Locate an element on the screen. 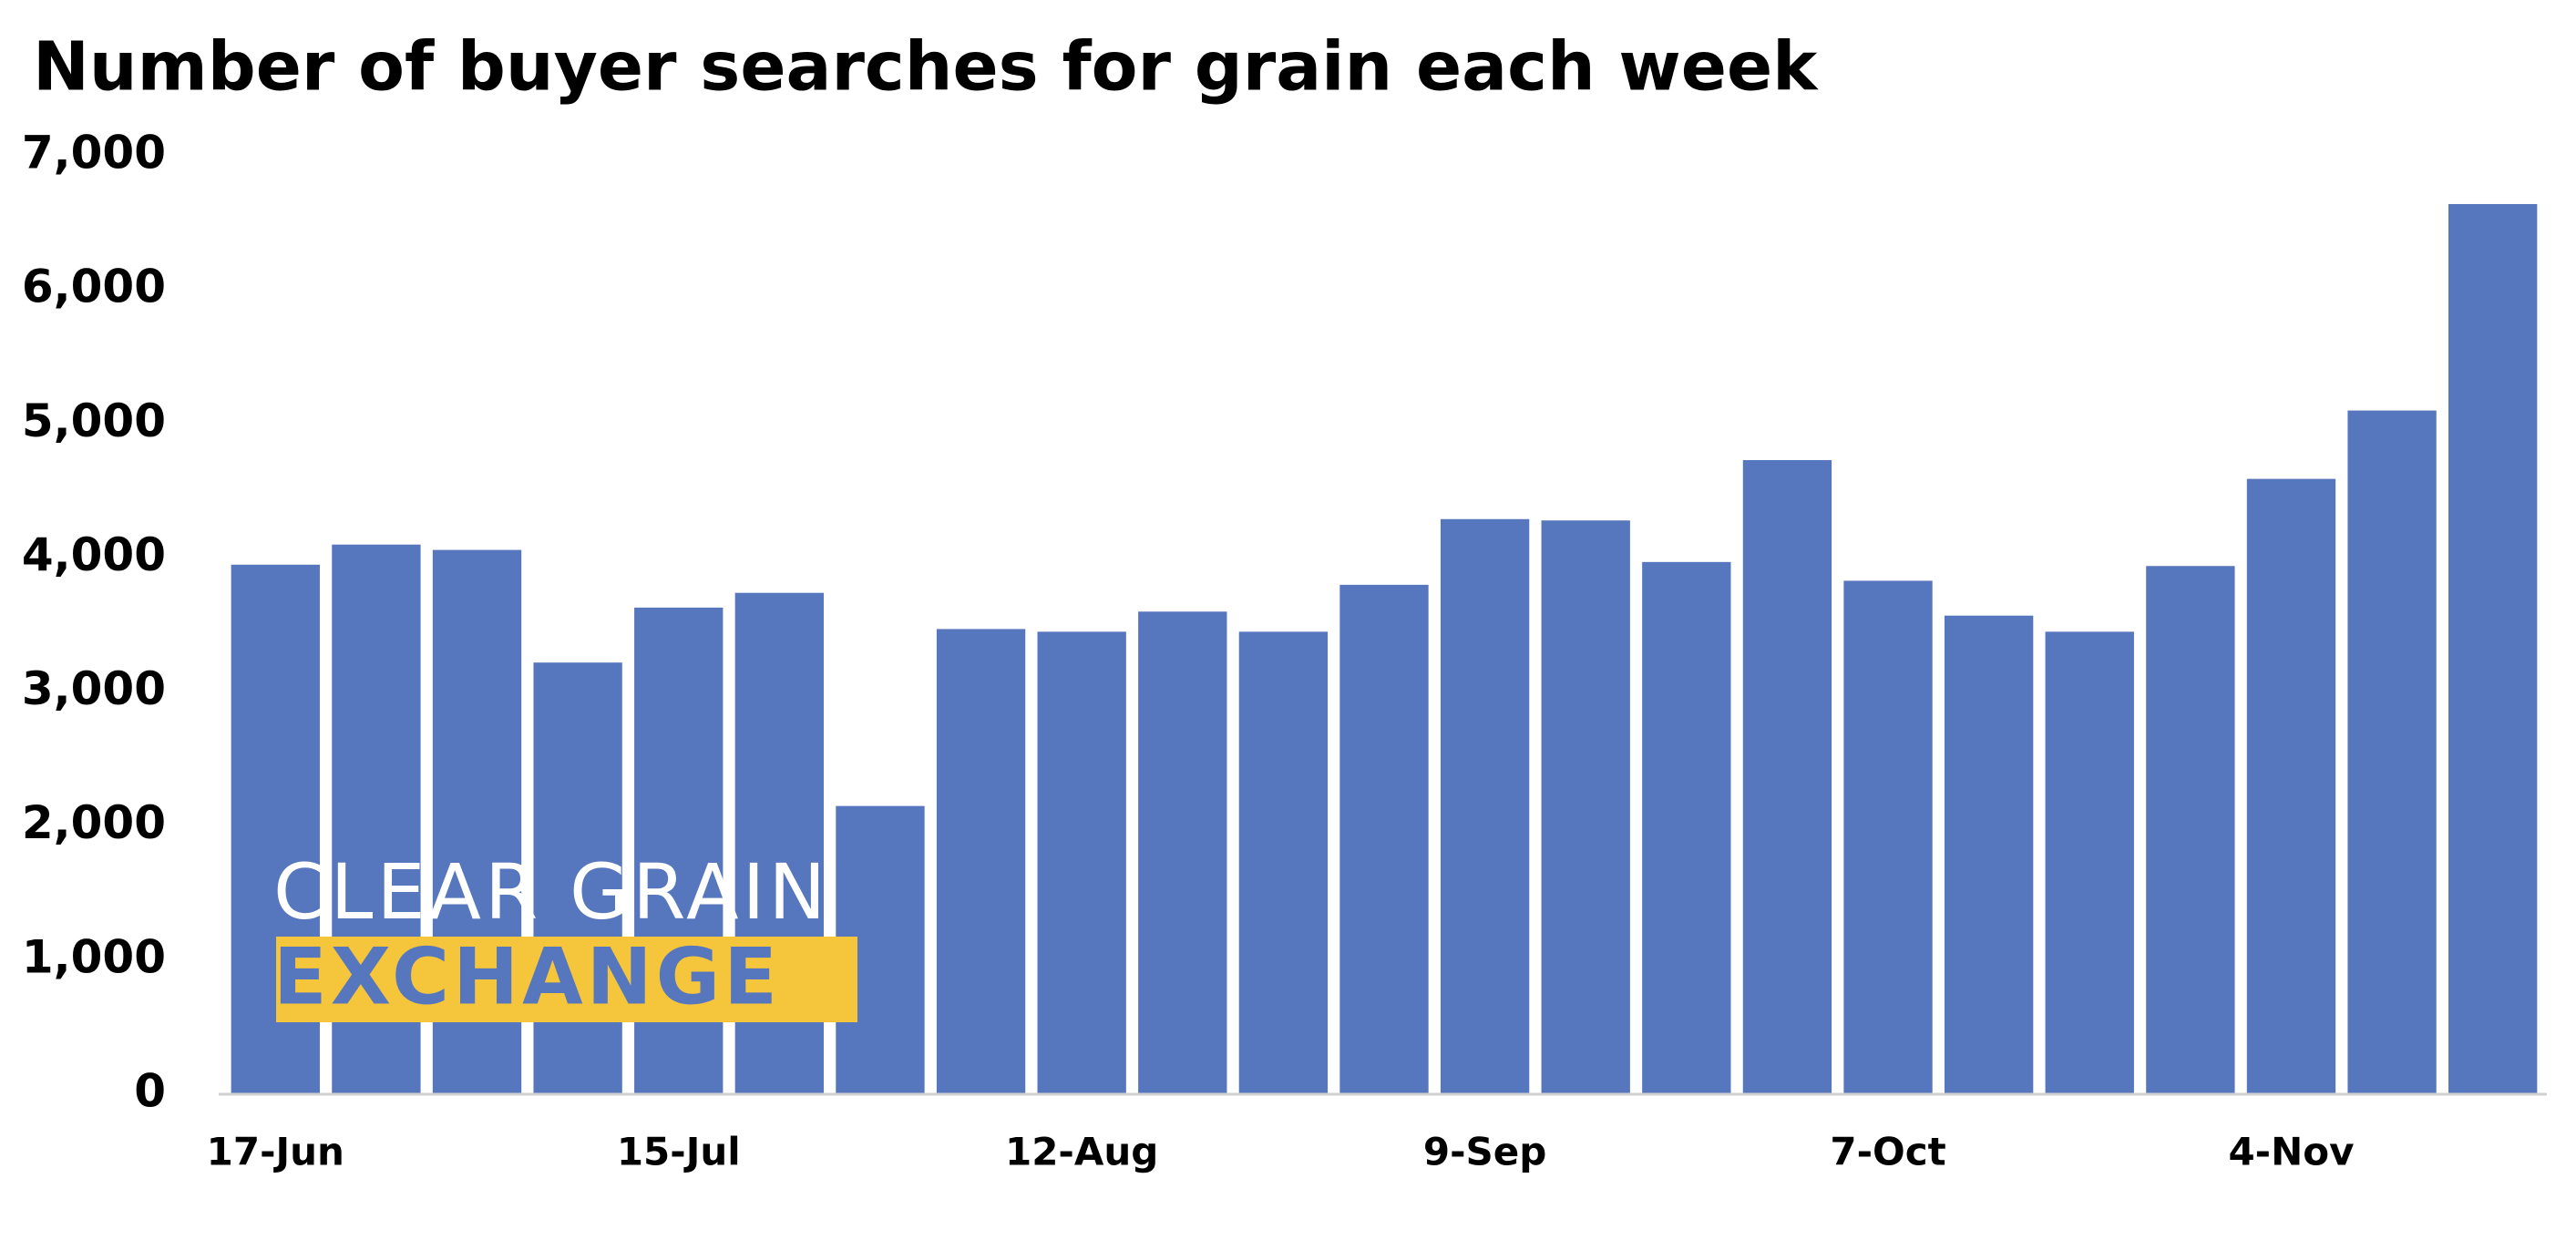  logo-band is located at coordinates (567, 979).